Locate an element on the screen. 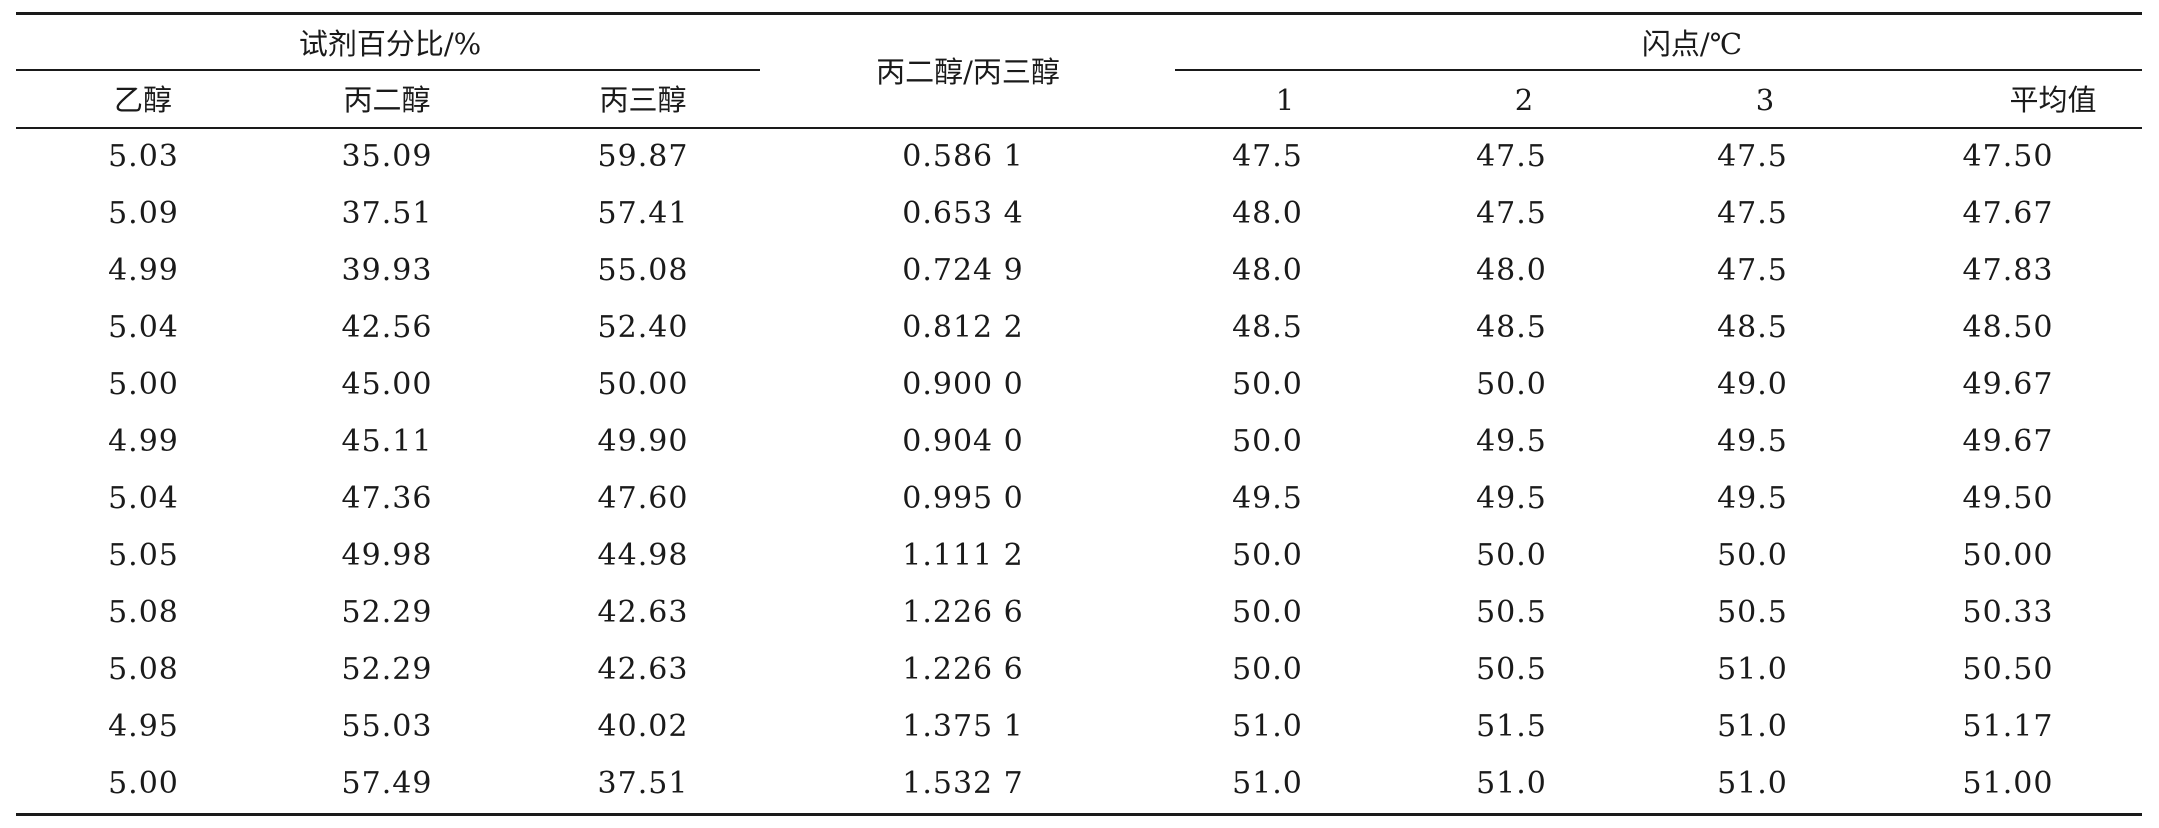  cell-propylene-glycol: 45.00 is located at coordinates (387, 384).